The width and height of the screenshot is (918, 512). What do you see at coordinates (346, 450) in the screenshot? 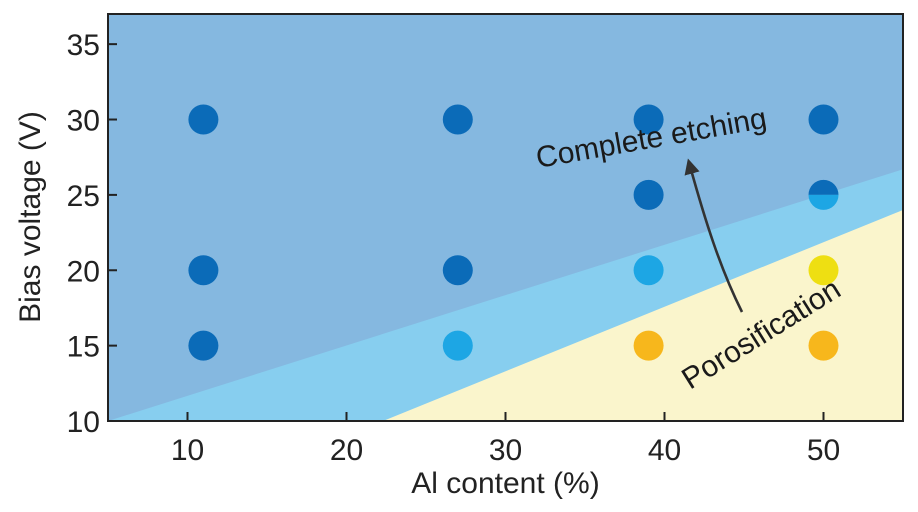
I see `x-tick-label: 20` at bounding box center [346, 450].